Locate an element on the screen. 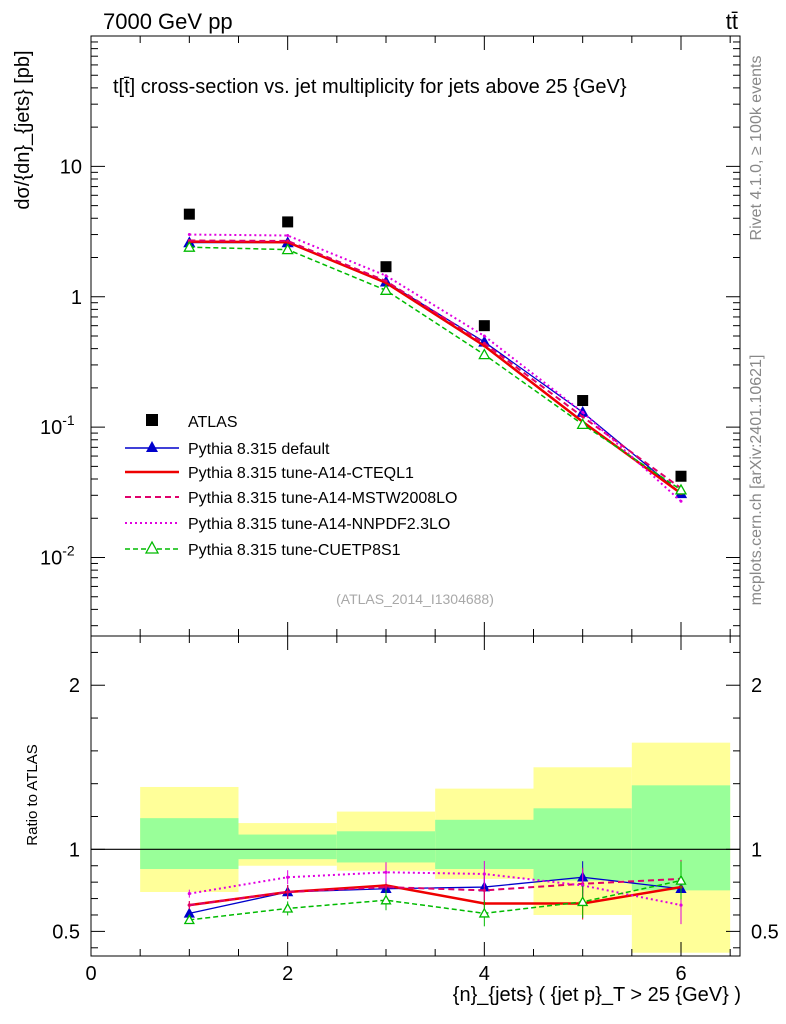  ratio-y-tick-label-left: 0.5 is located at coordinates (66, 932).